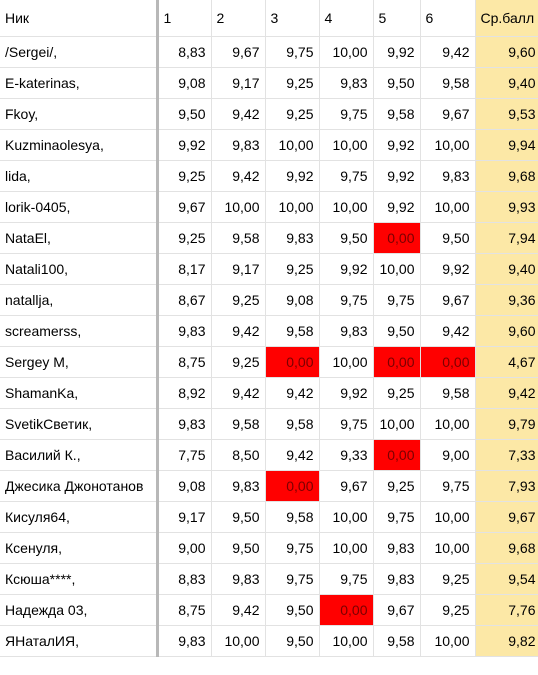  I want to click on score-cell-2: 9,50, so click(238, 548).